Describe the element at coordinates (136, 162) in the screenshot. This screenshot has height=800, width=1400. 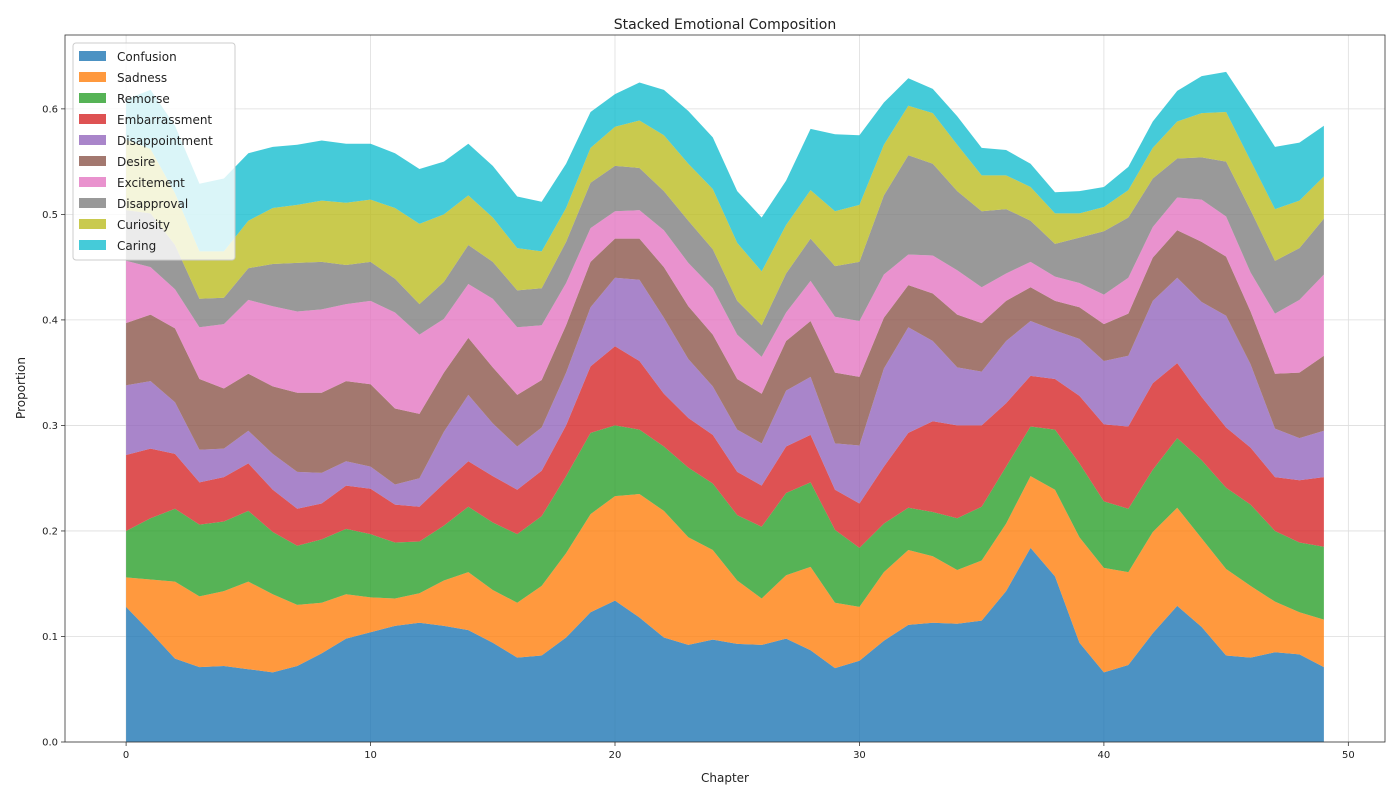
I see `legend-label-desire: Desire` at that location.